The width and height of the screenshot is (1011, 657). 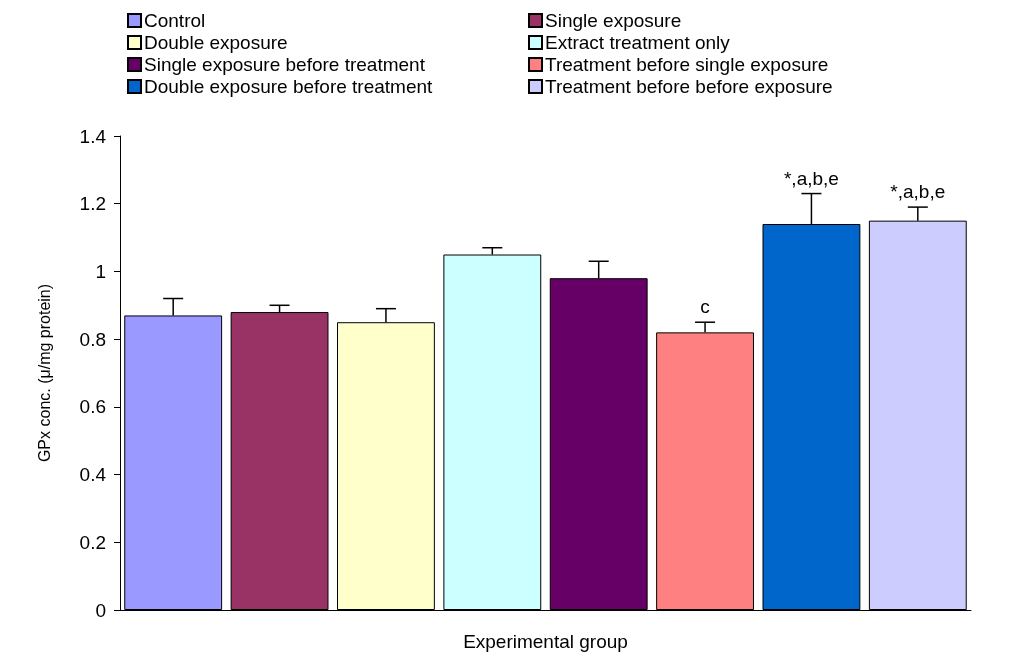 What do you see at coordinates (687, 64) in the screenshot?
I see `legend-label: Treatment before single exposure` at bounding box center [687, 64].